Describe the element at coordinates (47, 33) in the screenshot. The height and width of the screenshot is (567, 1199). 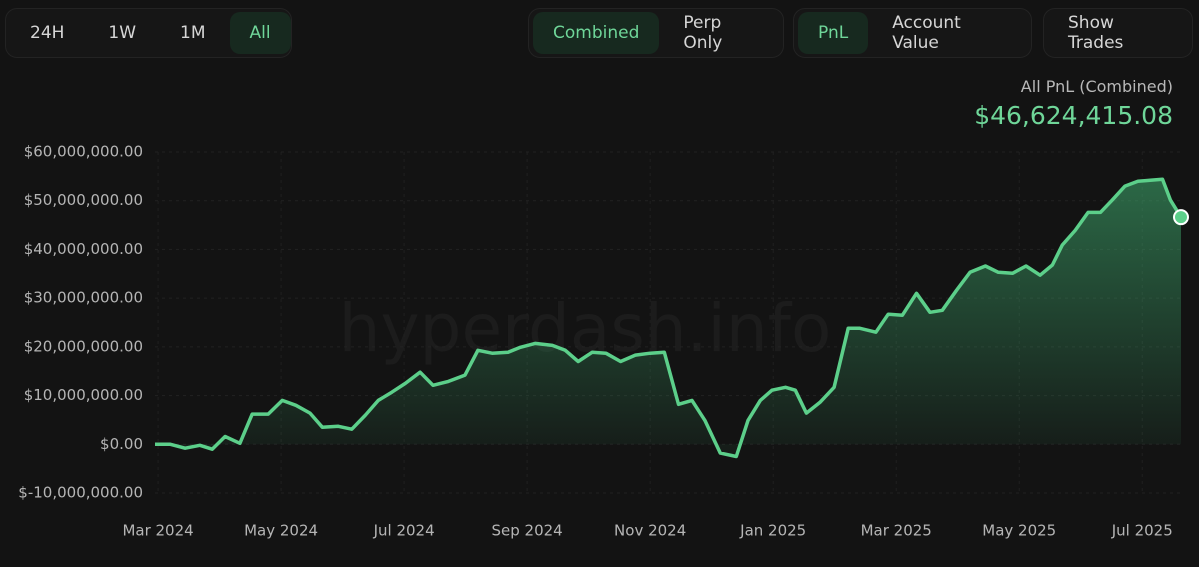
I see `range-button: 24H` at that location.